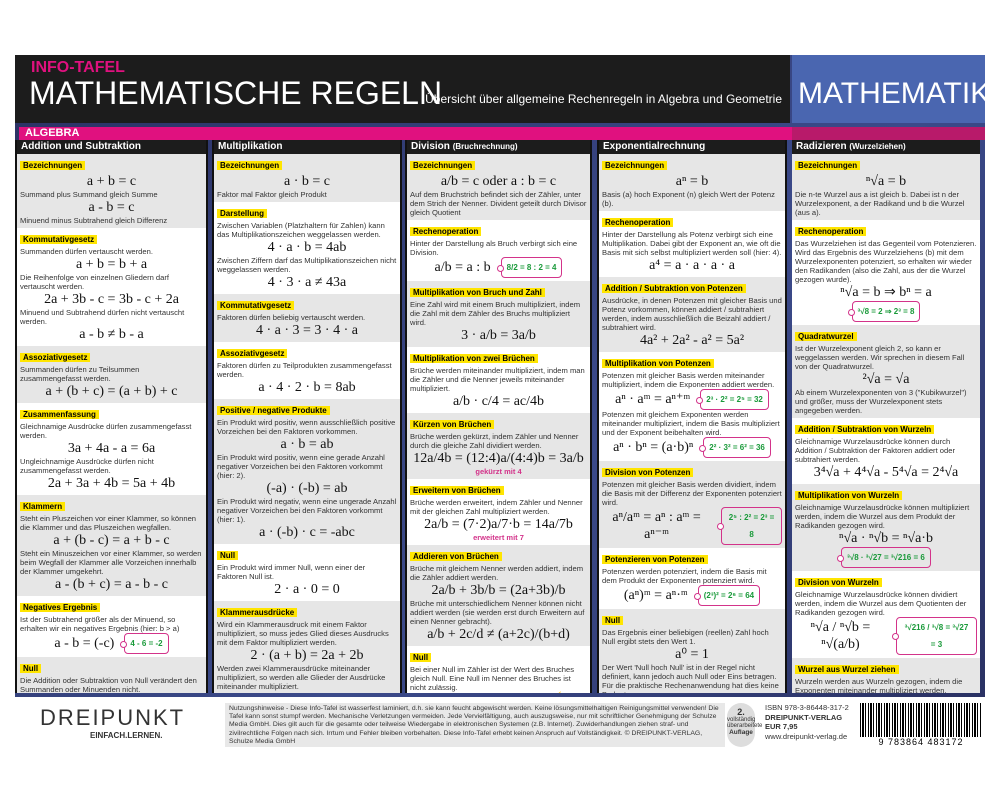 The image size is (1000, 800). Describe the element at coordinates (886, 538) in the screenshot. I see `formula: ⁿ√a · ⁿ√b = ⁿ√a·b` at that location.